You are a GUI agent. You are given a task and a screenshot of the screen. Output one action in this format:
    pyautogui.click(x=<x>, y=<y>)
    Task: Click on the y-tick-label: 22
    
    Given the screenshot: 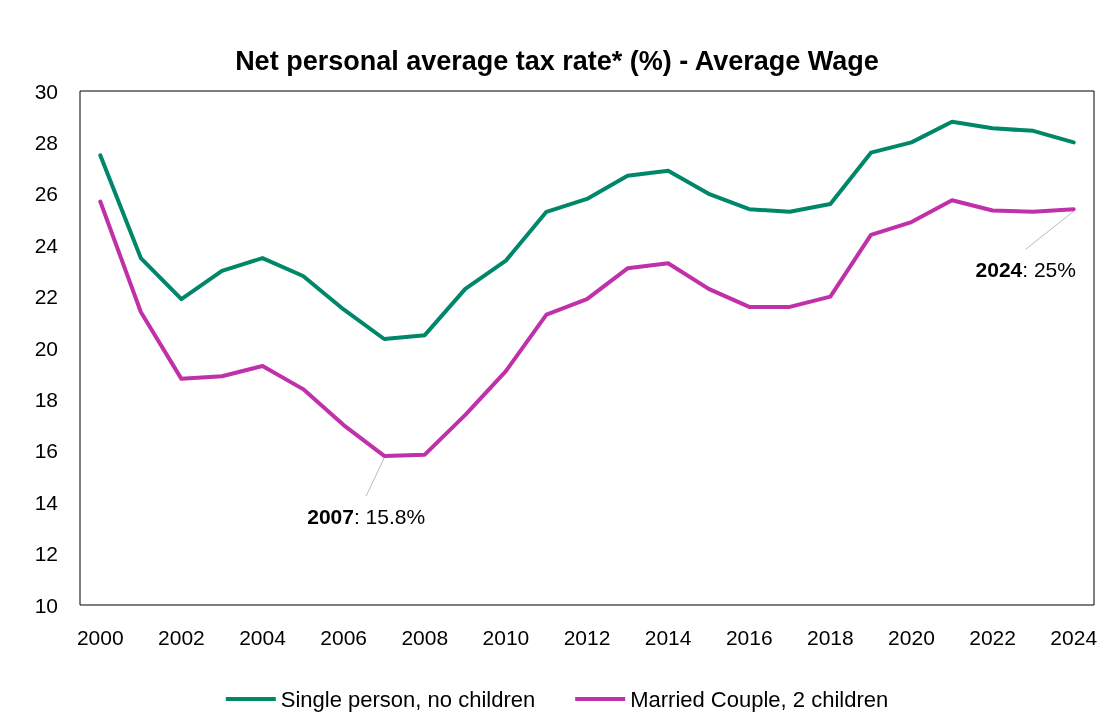 What is the action you would take?
    pyautogui.click(x=46, y=297)
    